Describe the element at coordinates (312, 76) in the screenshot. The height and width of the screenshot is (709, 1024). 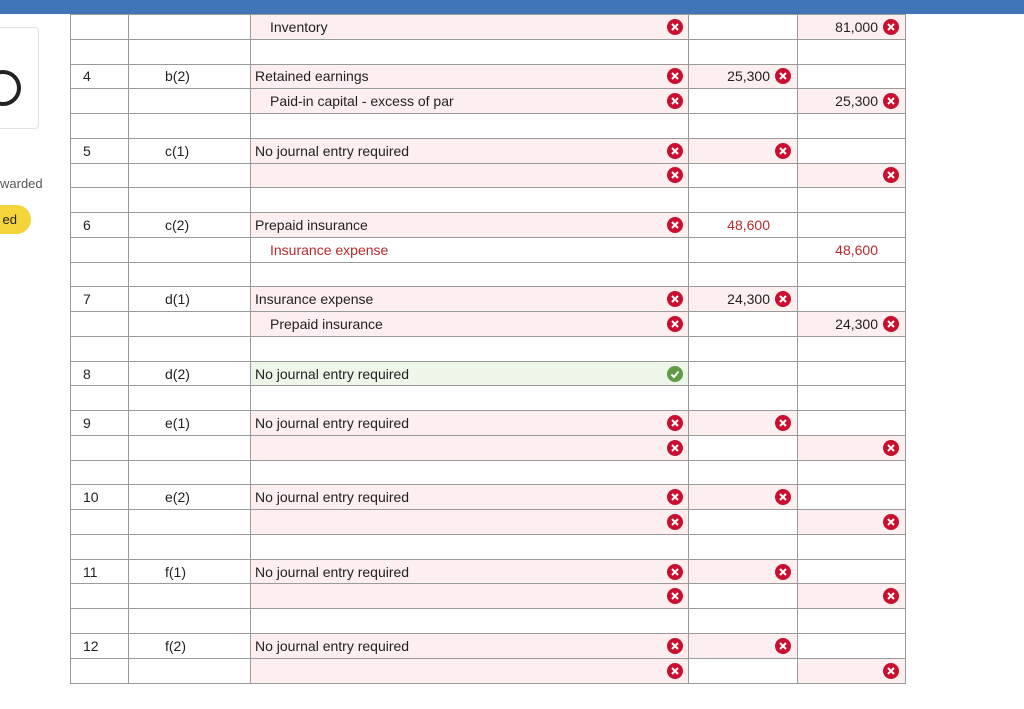
I see `account-text: Retained earnings` at that location.